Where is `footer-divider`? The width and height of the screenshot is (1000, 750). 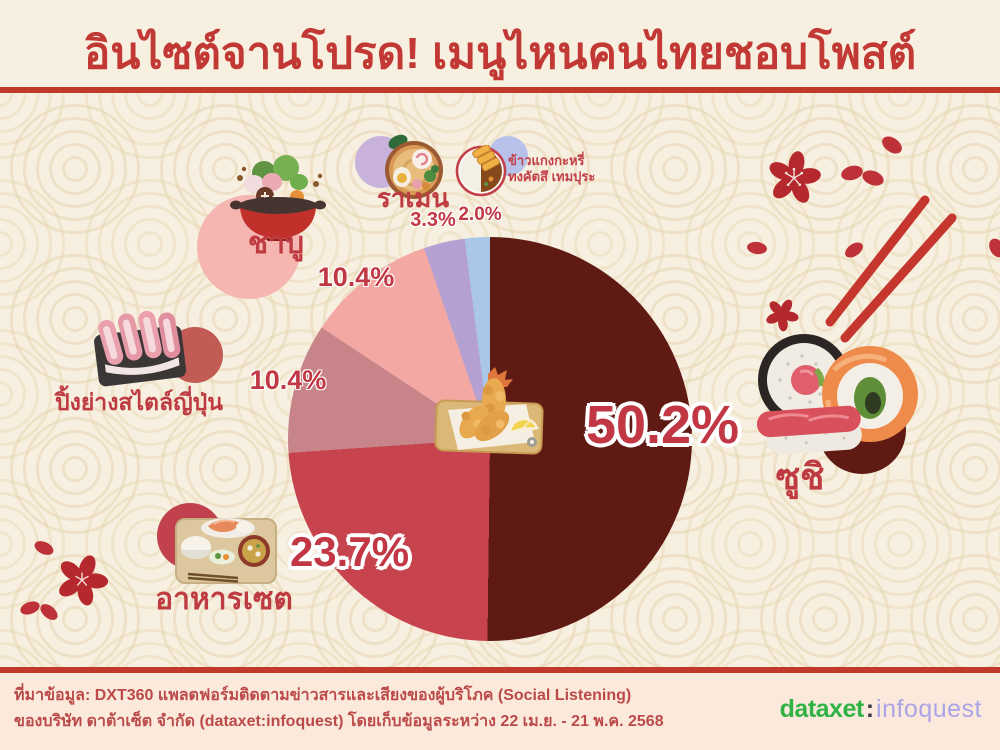
footer-divider is located at coordinates (500, 670).